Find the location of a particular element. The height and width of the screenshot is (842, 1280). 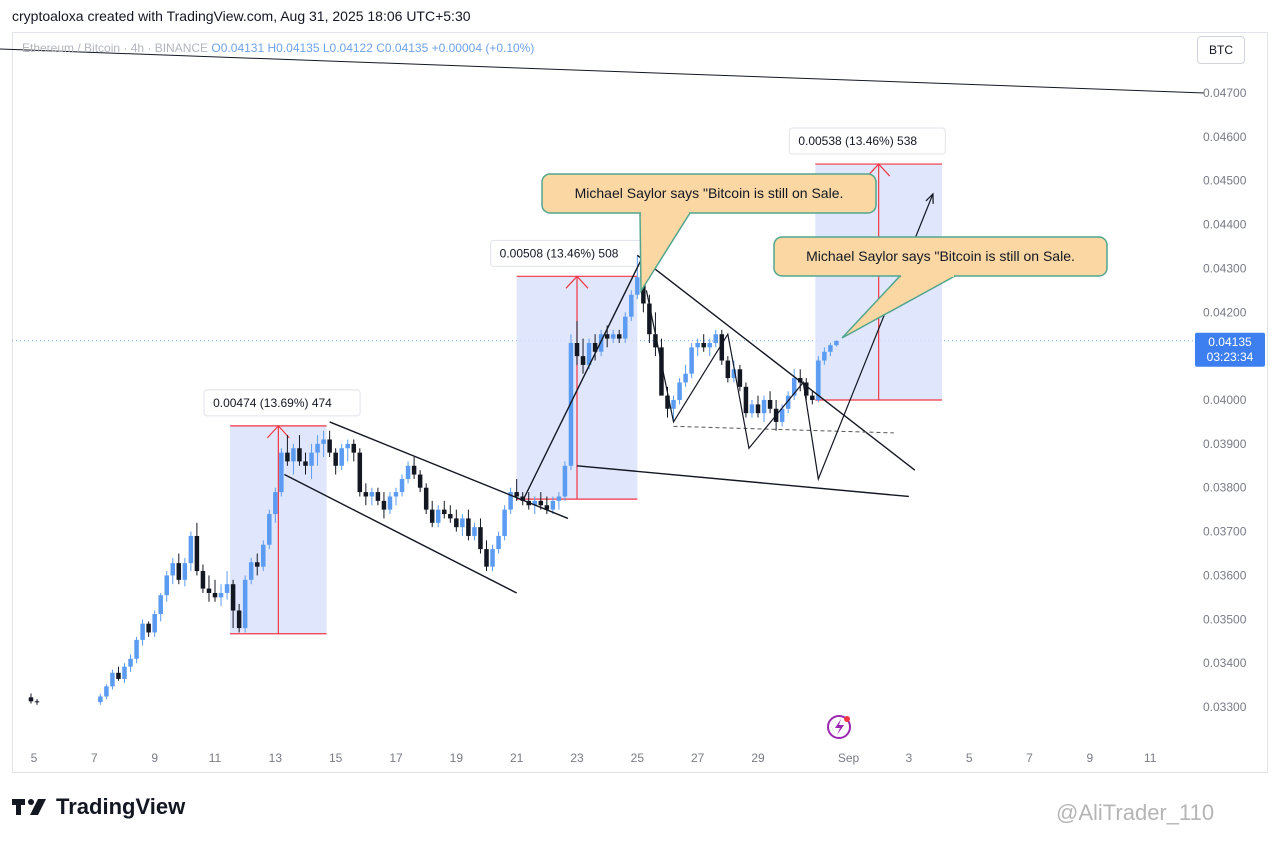

symbol-name: Ethereum / Bitcoin · 4h · BINANCE is located at coordinates (115, 48).